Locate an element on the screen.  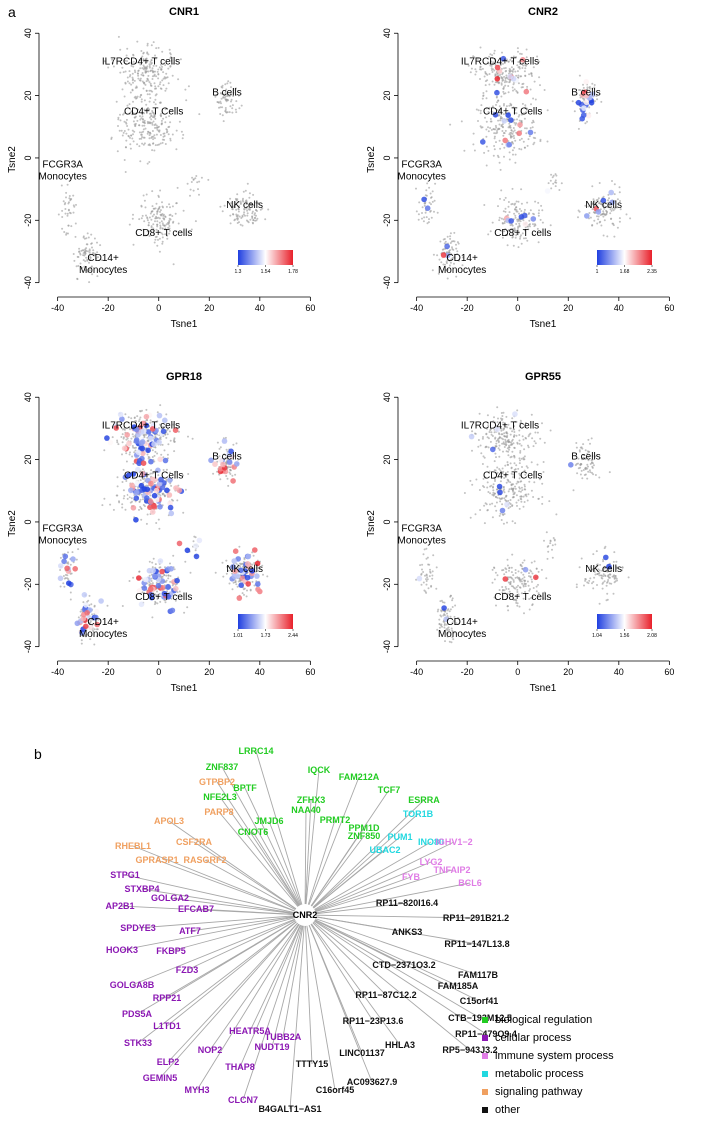
gene-node-label: RP11−23P13.6 is located at coordinates (373, 1021).